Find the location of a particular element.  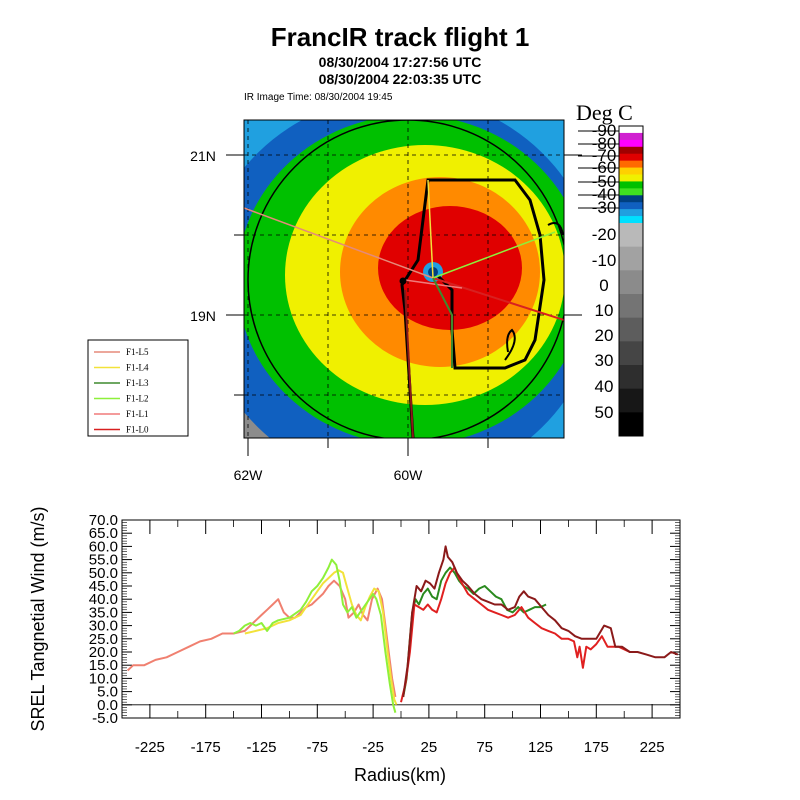

y-tick-label: 35.0 is located at coordinates (103, 612).